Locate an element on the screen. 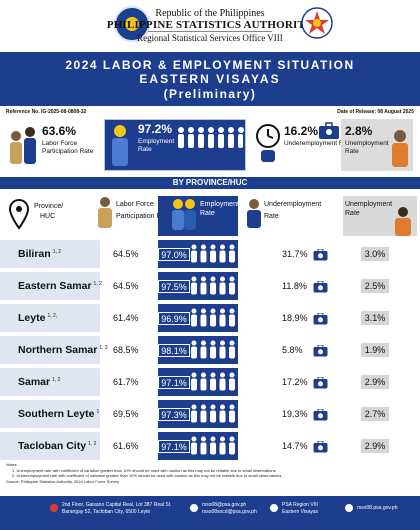 This screenshot has width=420, height=530. underemployment-cell: 5.8% is located at coordinates (292, 350).